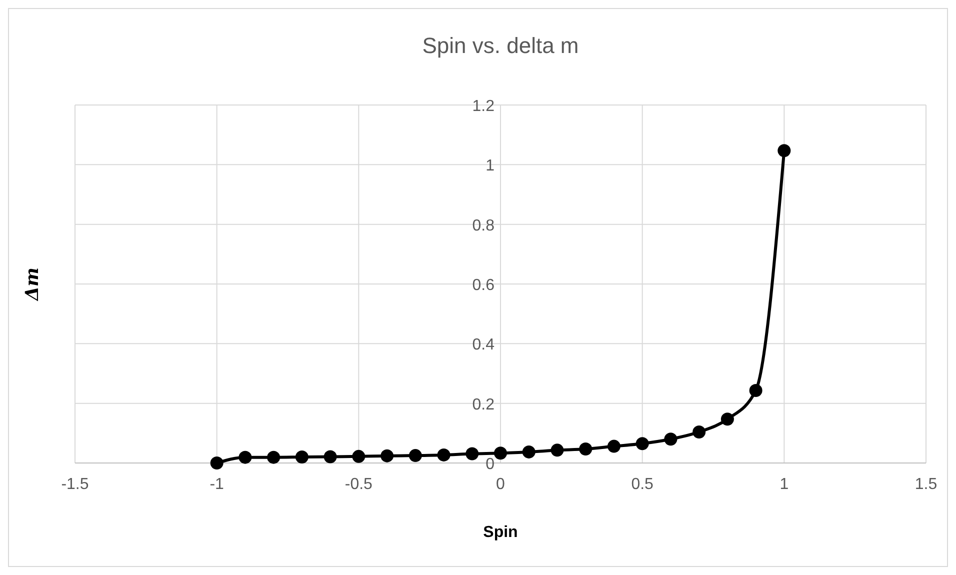 This screenshot has width=956, height=575. Describe the element at coordinates (217, 484) in the screenshot. I see `x-tick-label: -1` at that location.